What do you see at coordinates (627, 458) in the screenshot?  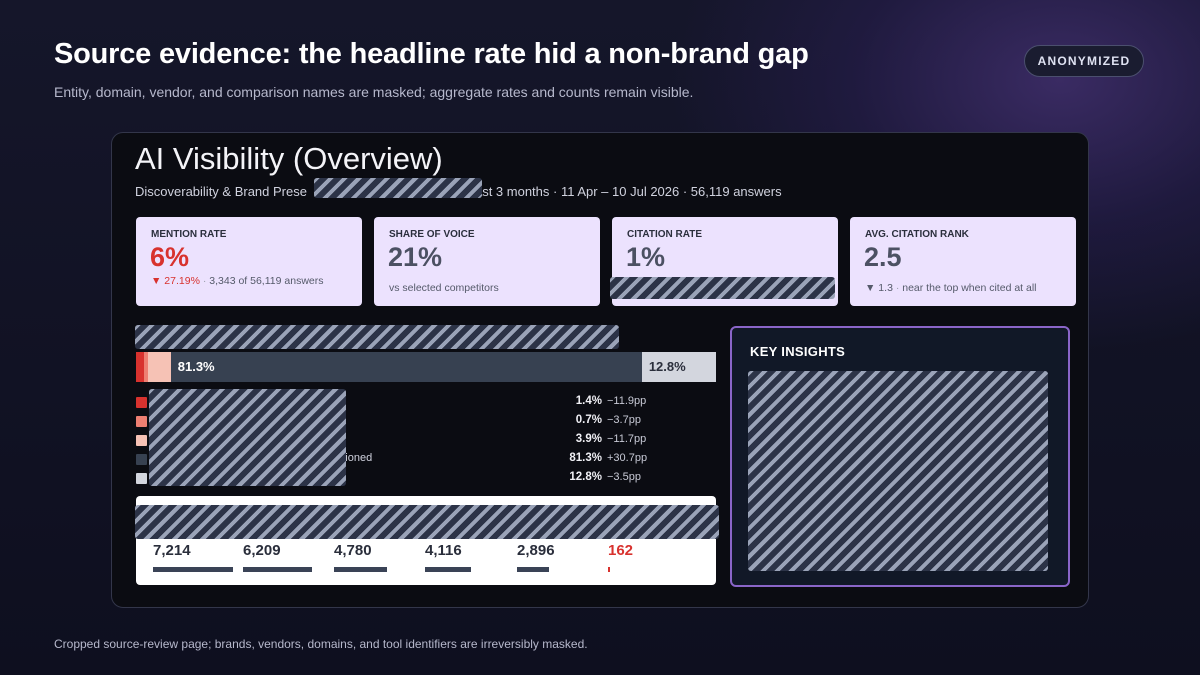 I see `legend-delta: +30.7pp` at bounding box center [627, 458].